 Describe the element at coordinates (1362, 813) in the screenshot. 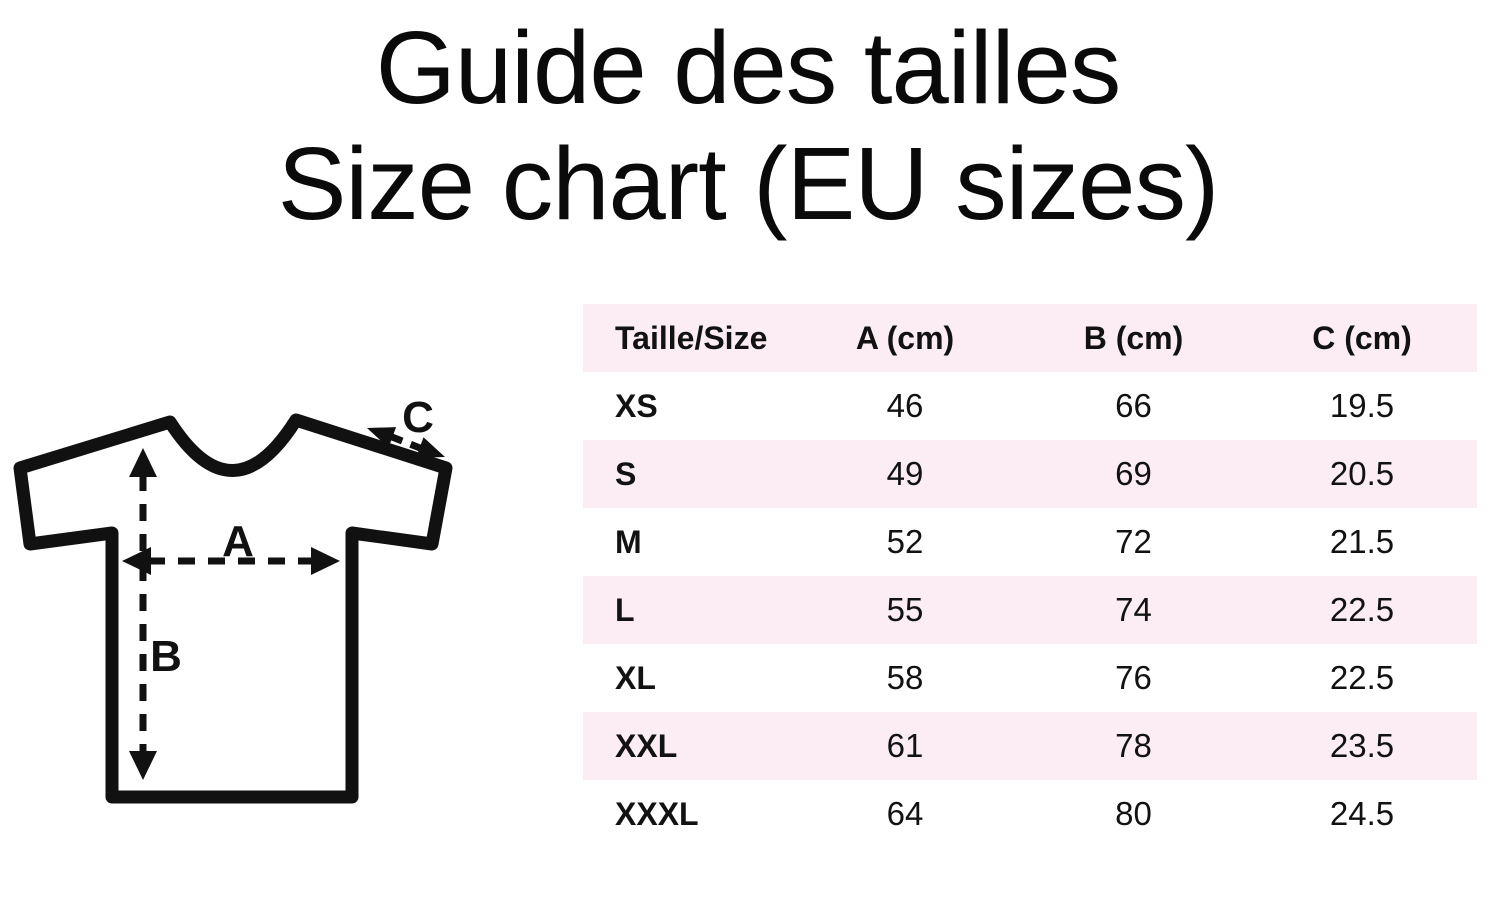

I see `value-c: 24.5` at that location.